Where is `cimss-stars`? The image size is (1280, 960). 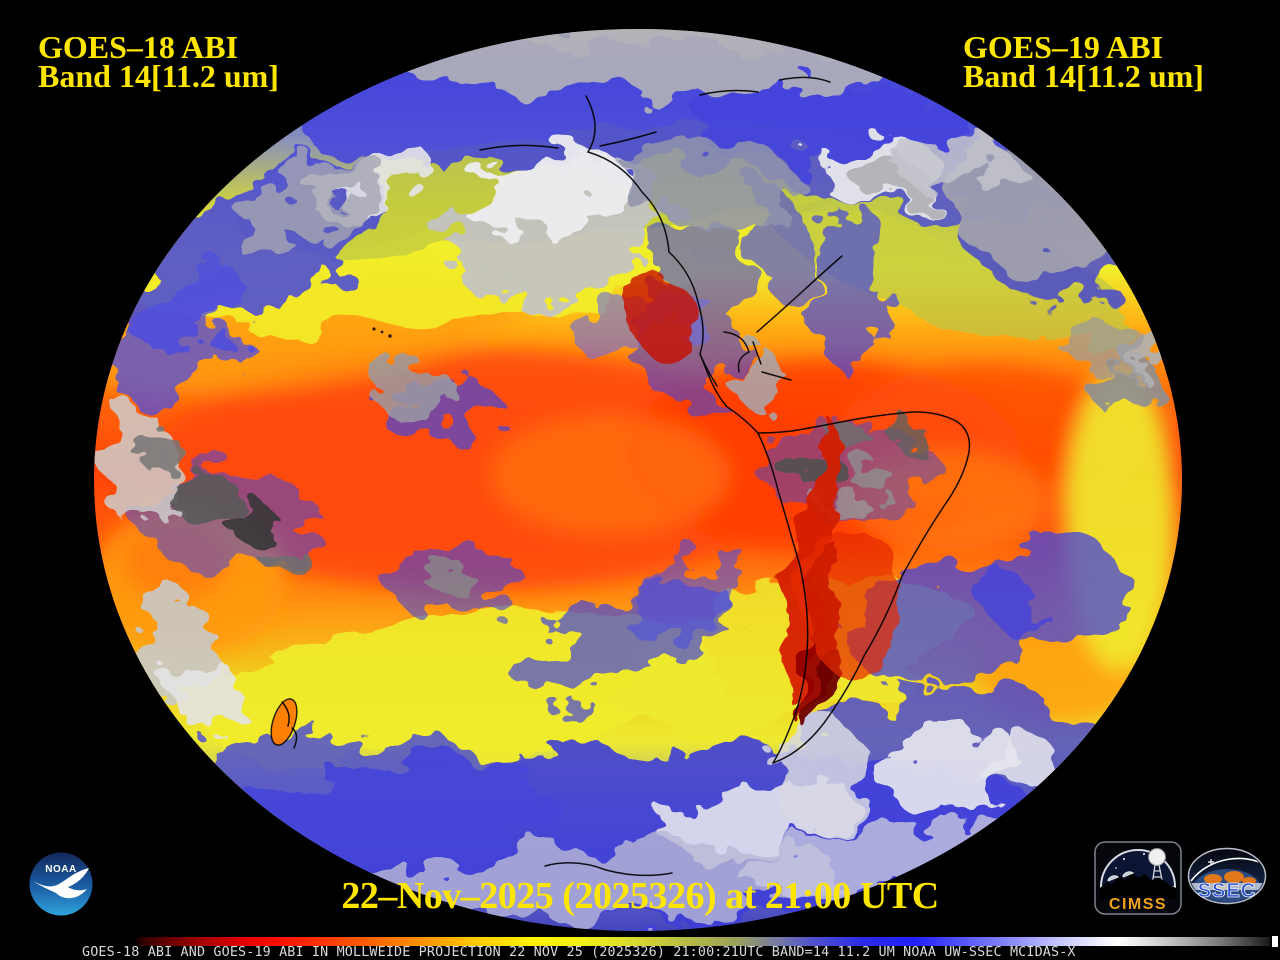
cimss-stars is located at coordinates (1130, 861).